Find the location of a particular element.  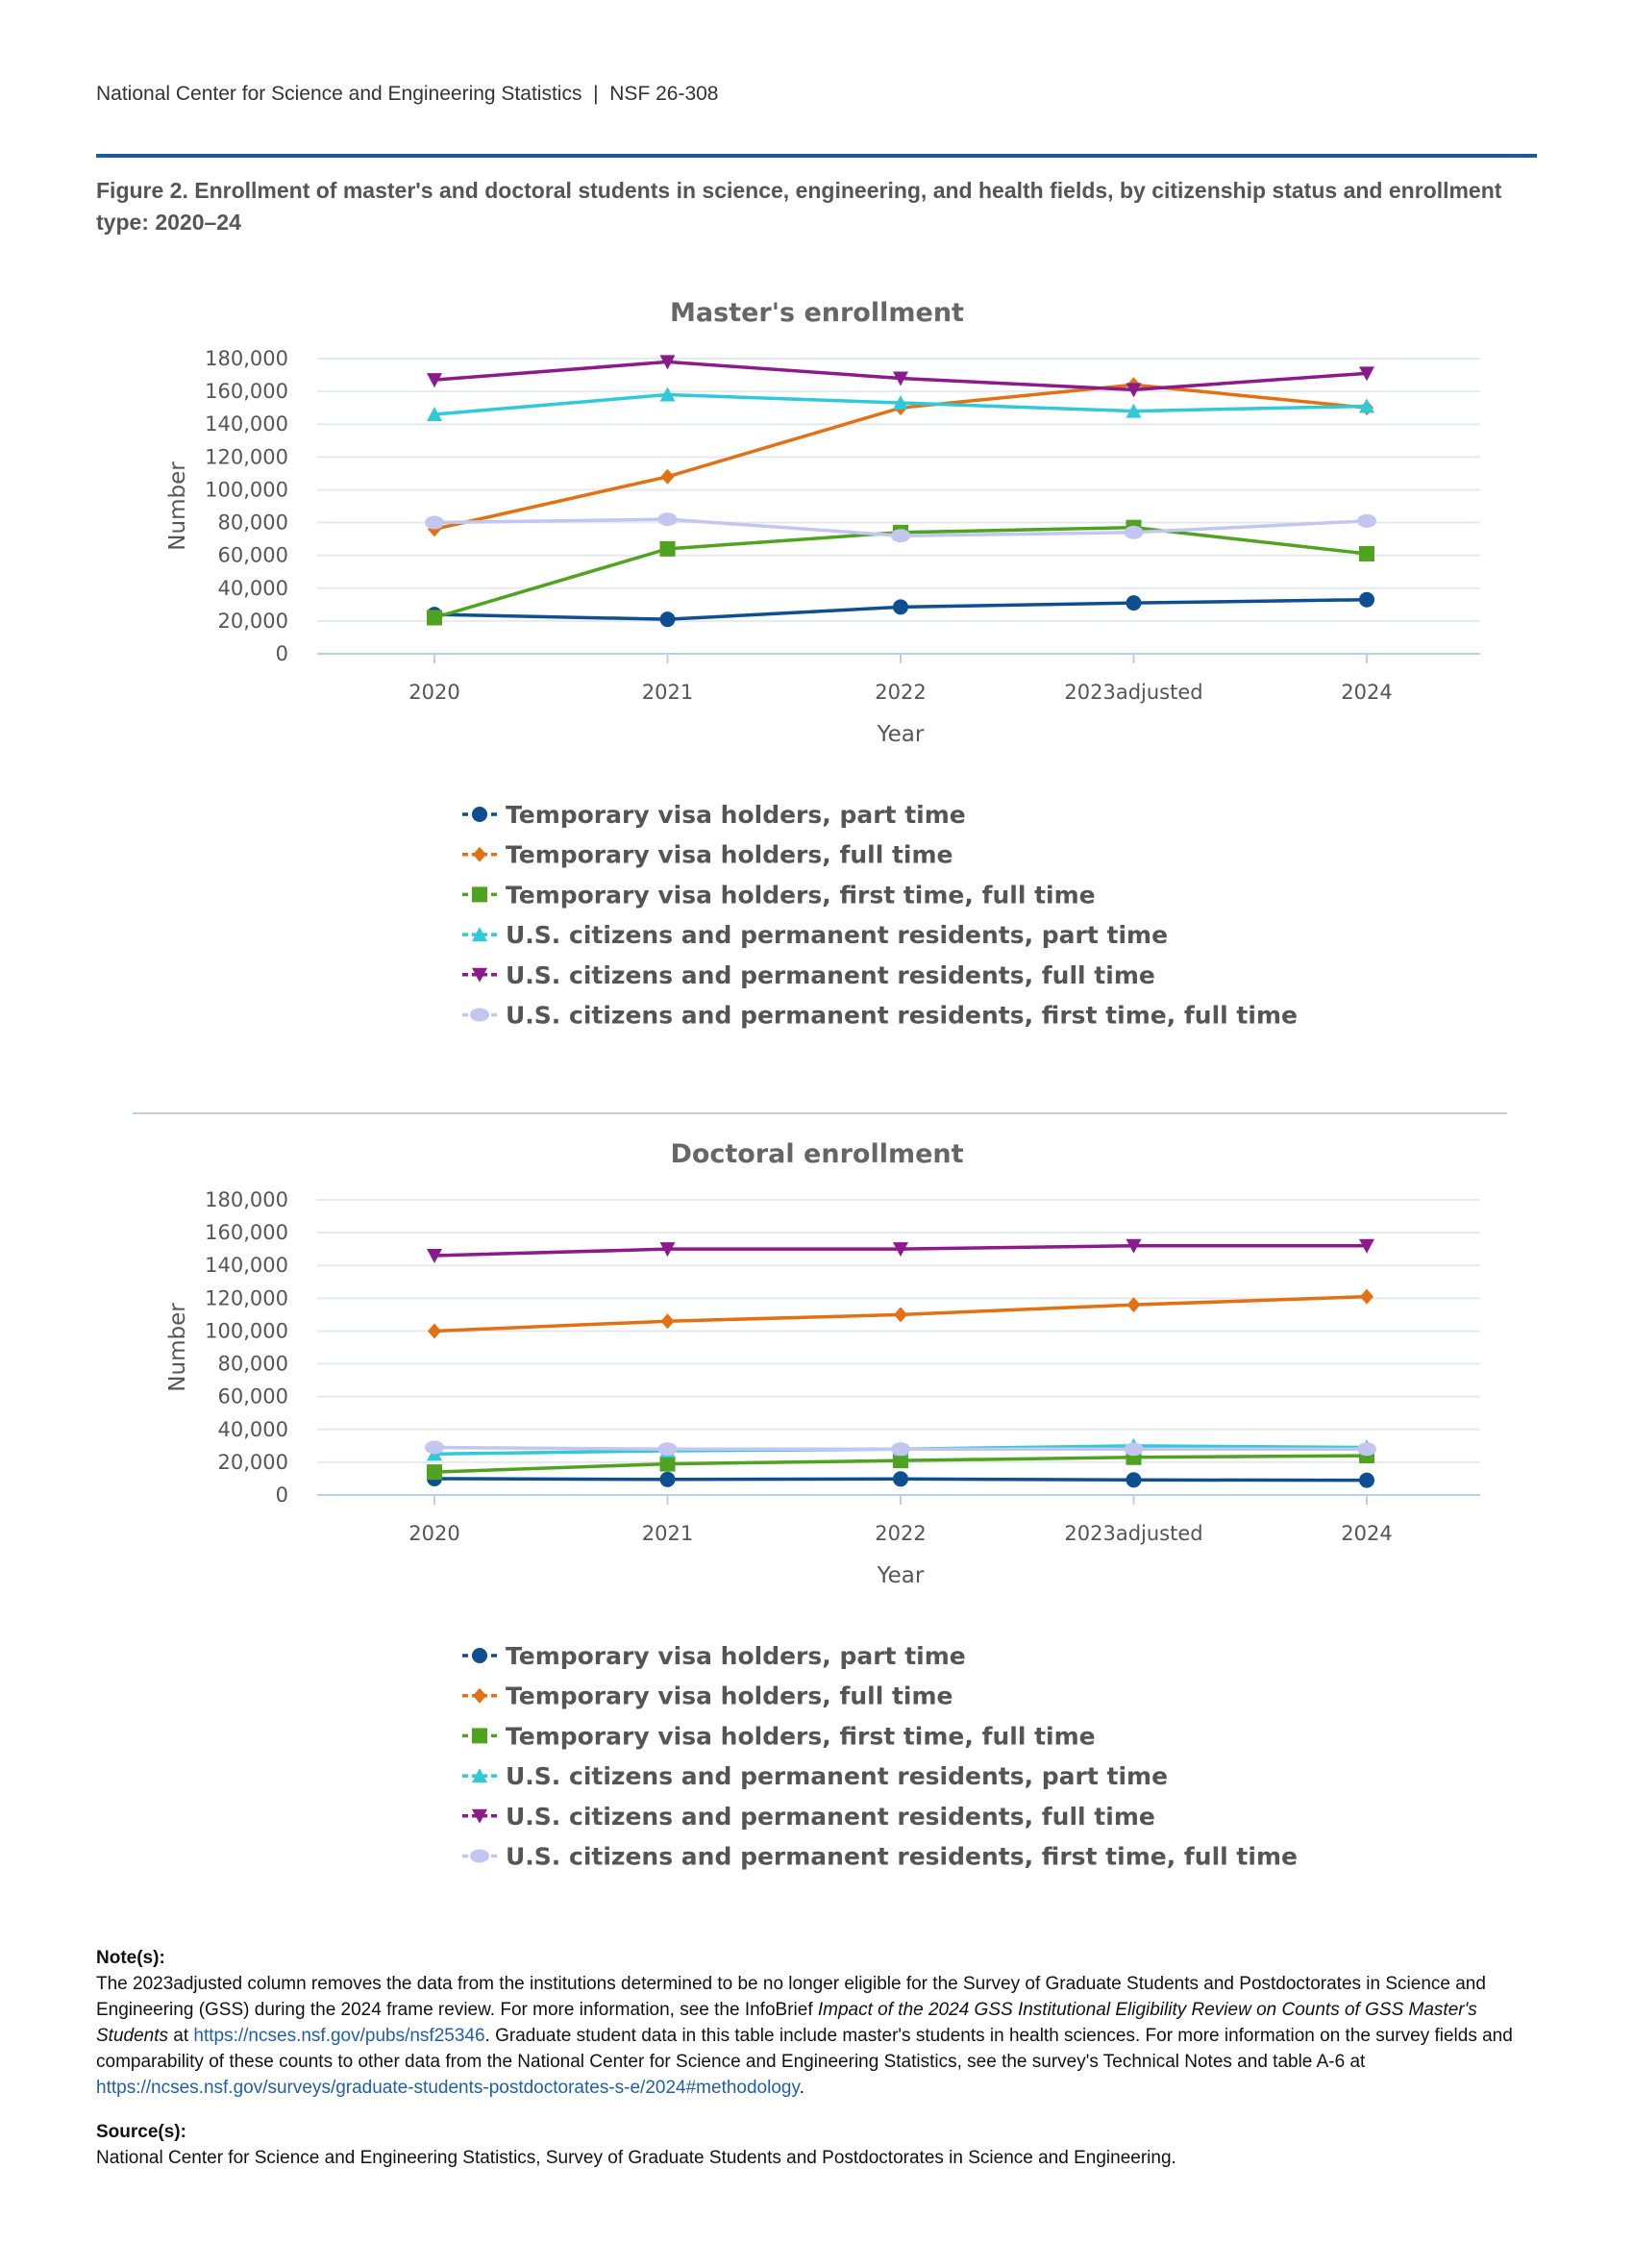

notes-text-part: at is located at coordinates (181, 2036).